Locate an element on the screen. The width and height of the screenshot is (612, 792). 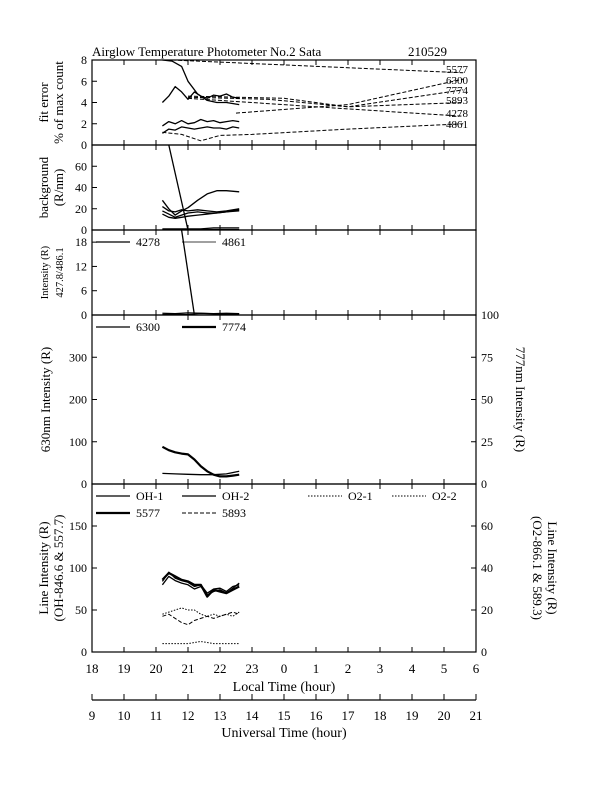
y-tick-label-line_intensity: 0 is located at coordinates (84, 652).